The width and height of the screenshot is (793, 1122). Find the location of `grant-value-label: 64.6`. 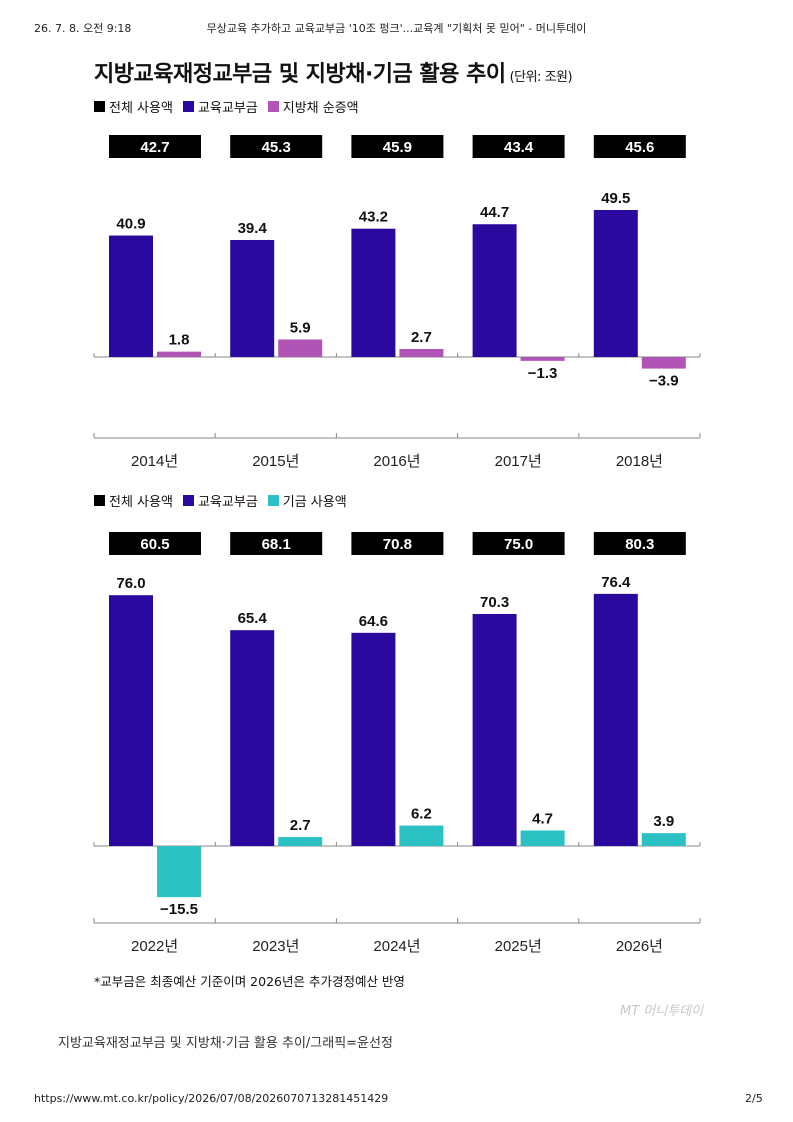

grant-value-label: 64.6 is located at coordinates (373, 621).